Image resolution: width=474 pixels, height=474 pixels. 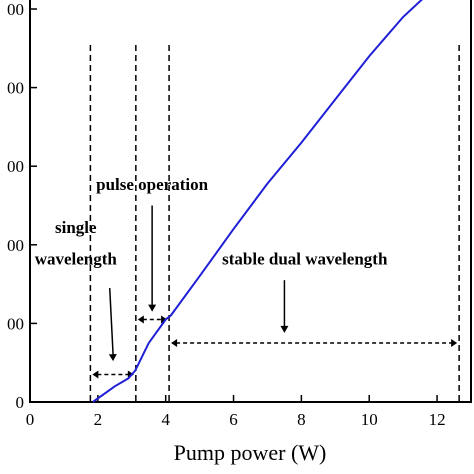 I want to click on x-tick-label: 4, so click(x=165, y=419).